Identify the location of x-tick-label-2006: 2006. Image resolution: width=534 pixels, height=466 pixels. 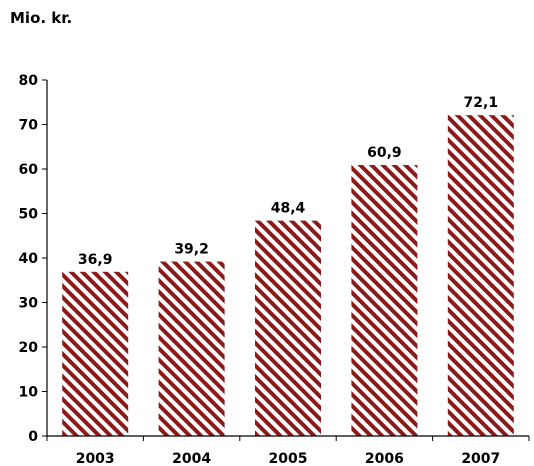
(384, 458).